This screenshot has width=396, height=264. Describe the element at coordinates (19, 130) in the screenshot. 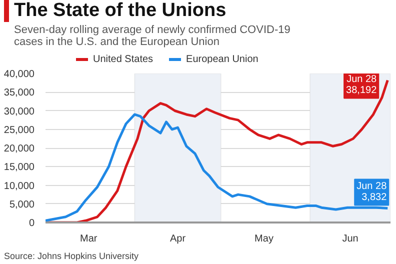

I see `y-tick-label: 25,000` at that location.